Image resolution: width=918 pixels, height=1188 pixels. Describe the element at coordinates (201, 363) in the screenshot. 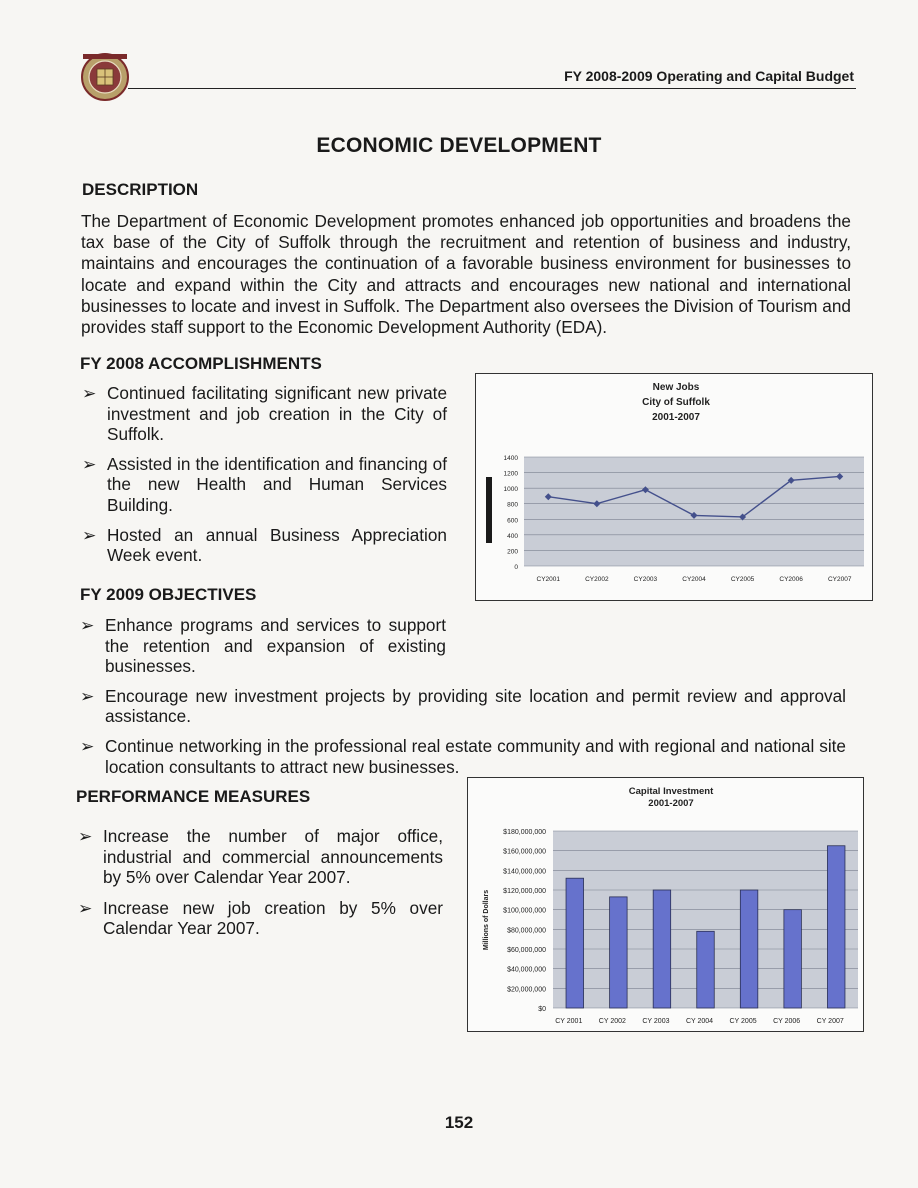

I see `accomplishments-heading: FY 2008 ACCOMPLISHMENTS` at that location.